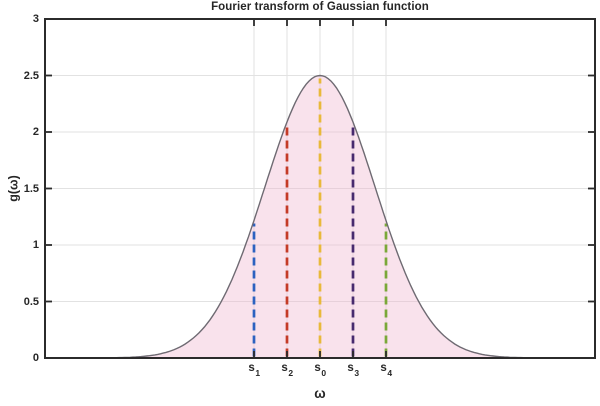  I want to click on x-tick-label-s1: s1, so click(254, 370).